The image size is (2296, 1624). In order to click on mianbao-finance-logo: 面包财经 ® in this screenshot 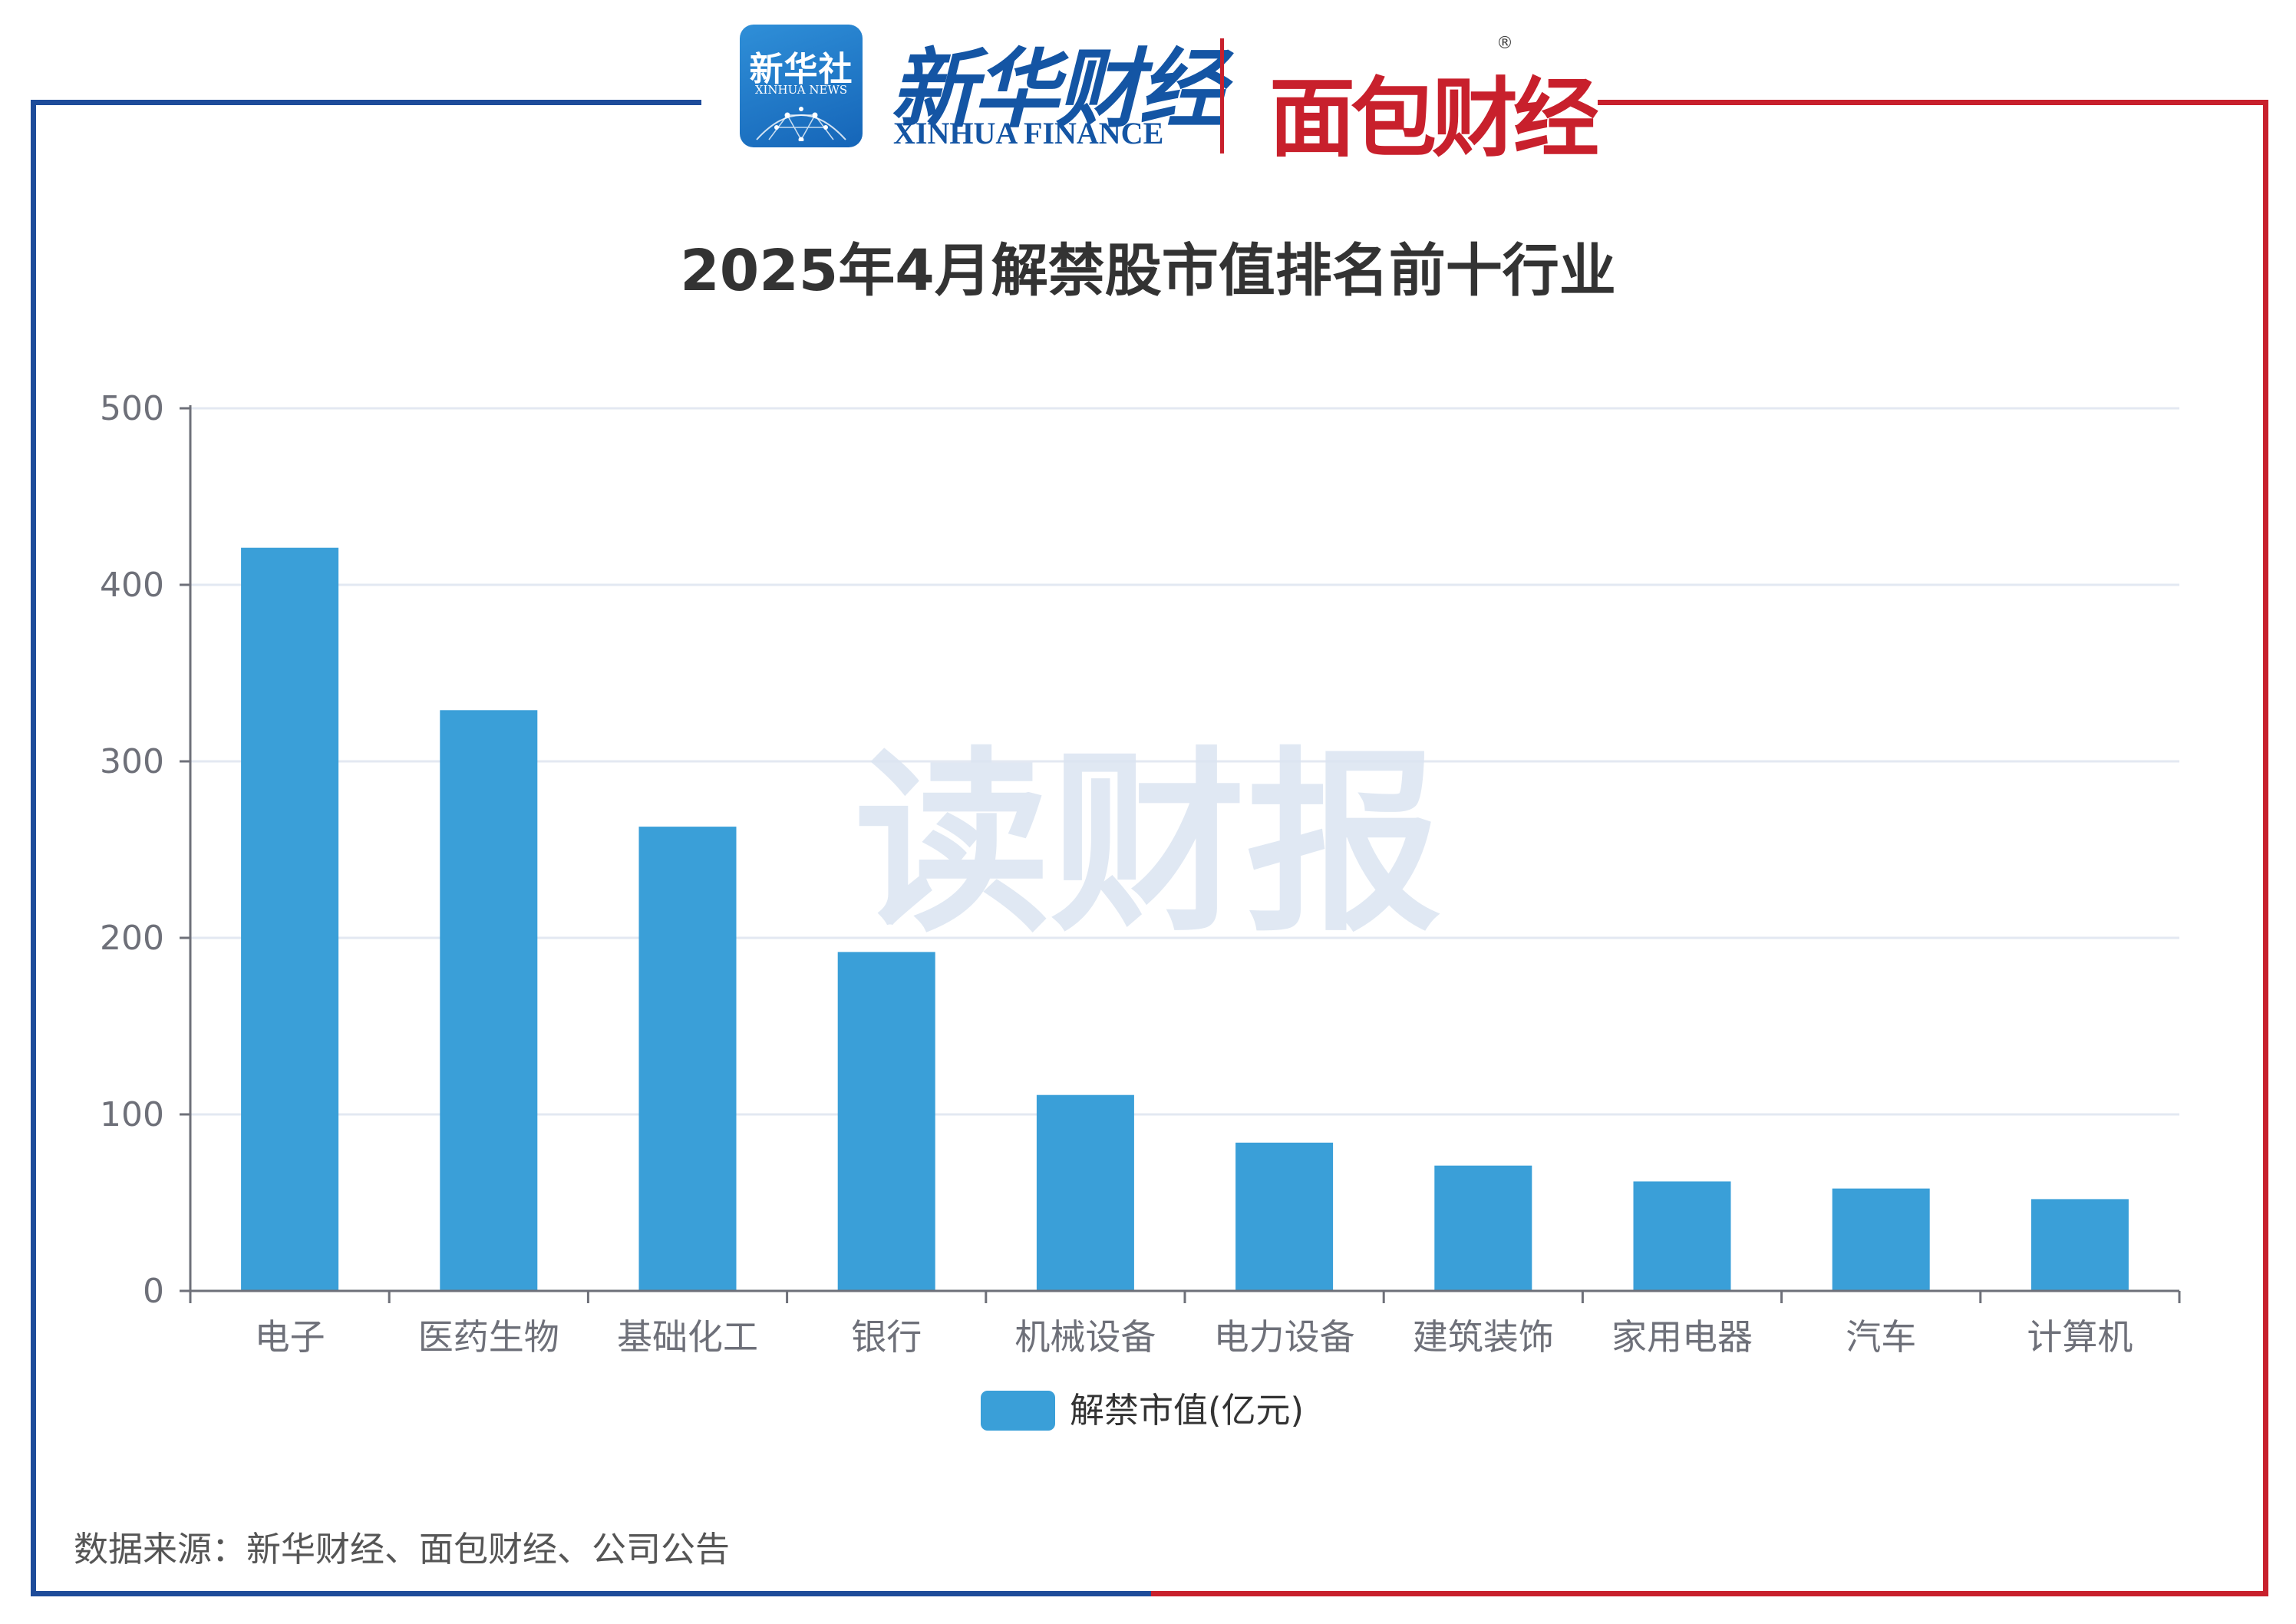, I will do `click(1434, 101)`.